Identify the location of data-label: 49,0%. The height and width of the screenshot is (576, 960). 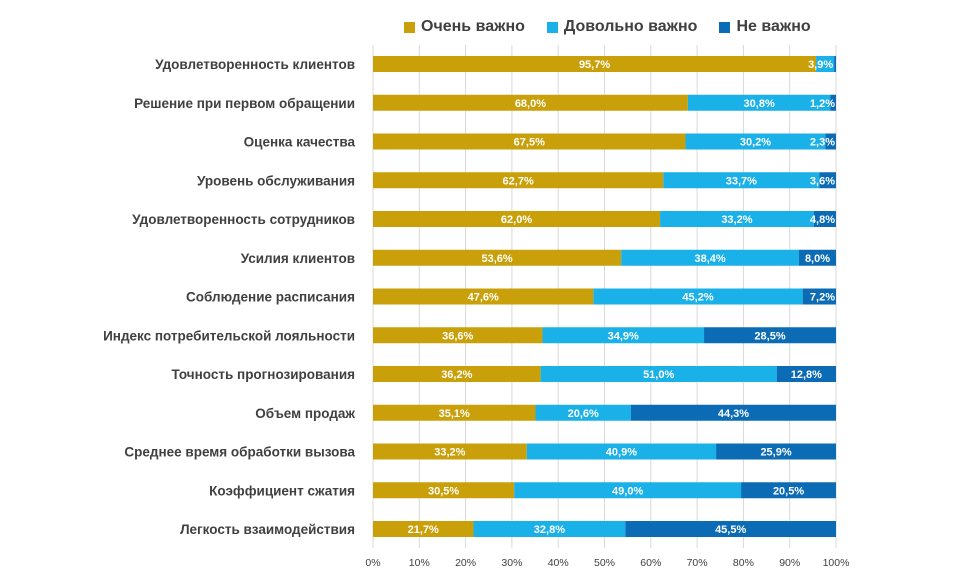
(627, 491).